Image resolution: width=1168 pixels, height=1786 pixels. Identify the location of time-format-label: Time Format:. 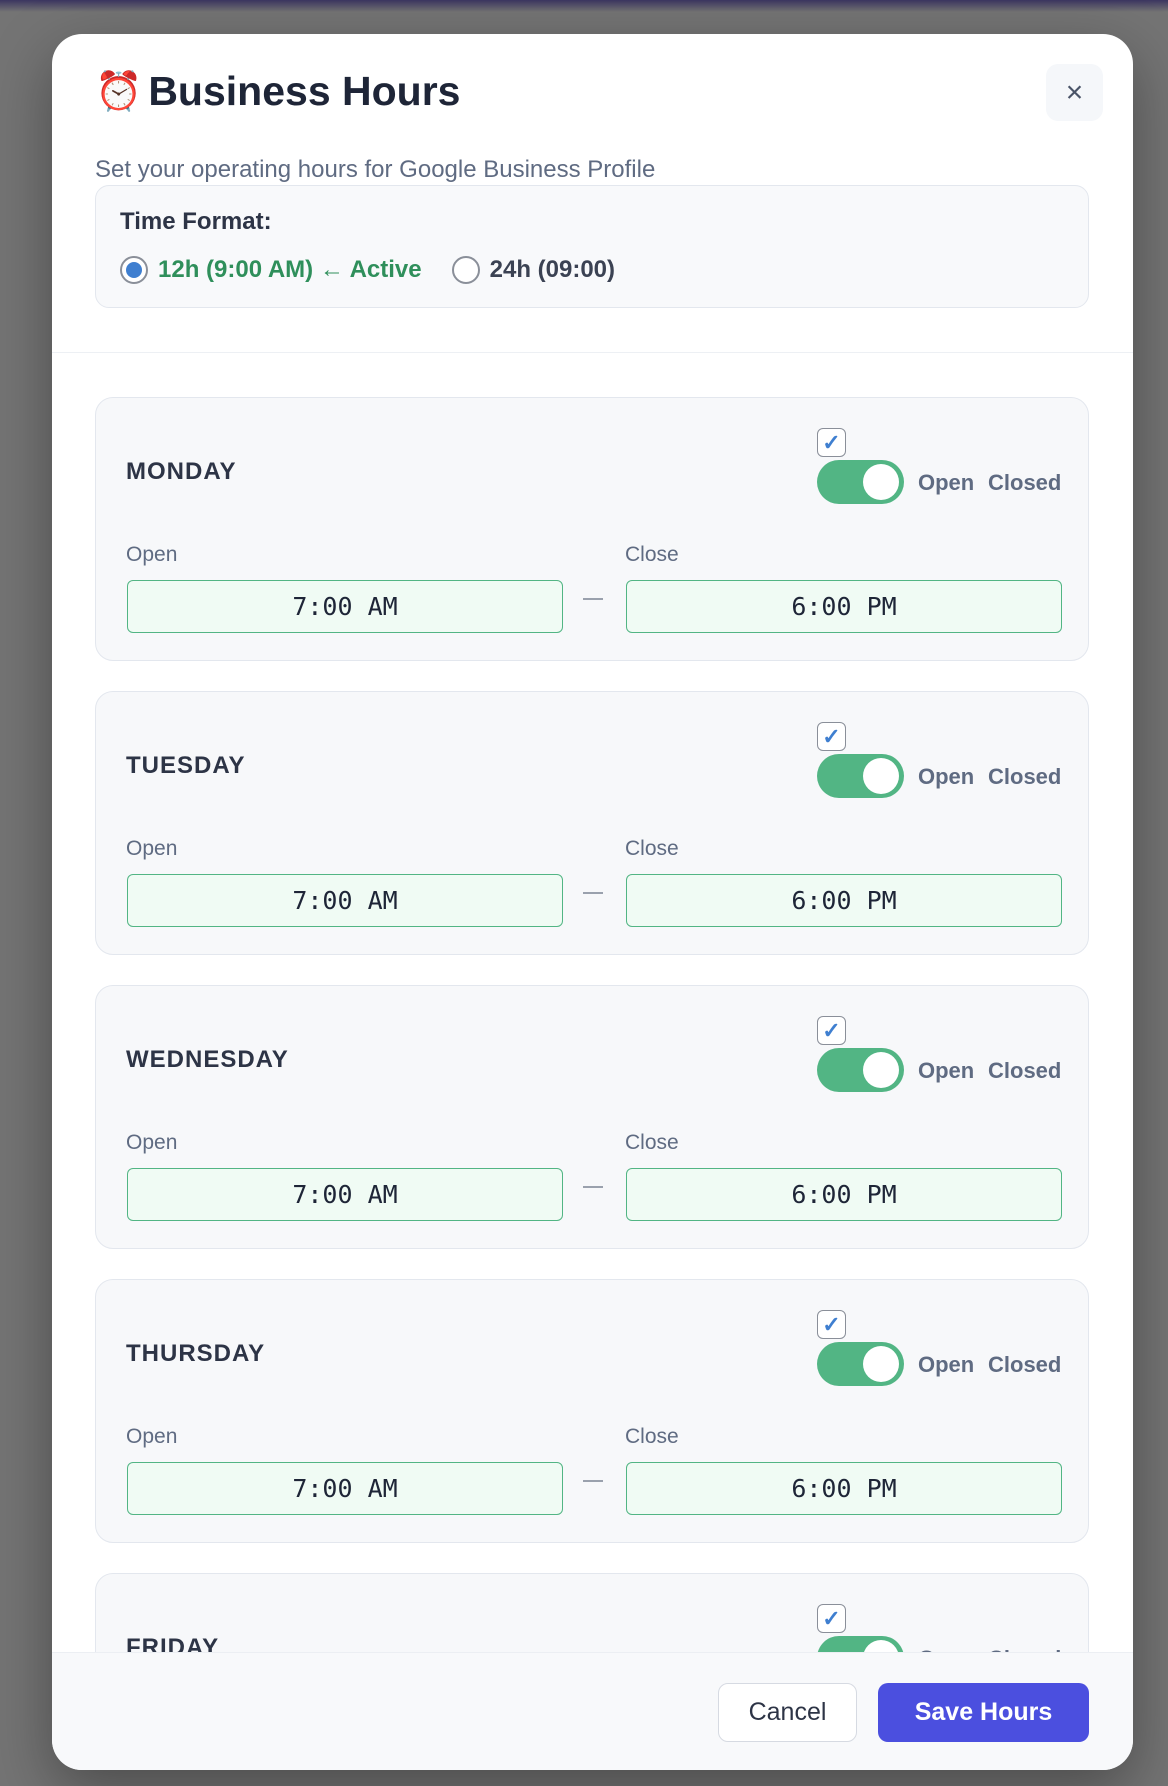
(196, 221).